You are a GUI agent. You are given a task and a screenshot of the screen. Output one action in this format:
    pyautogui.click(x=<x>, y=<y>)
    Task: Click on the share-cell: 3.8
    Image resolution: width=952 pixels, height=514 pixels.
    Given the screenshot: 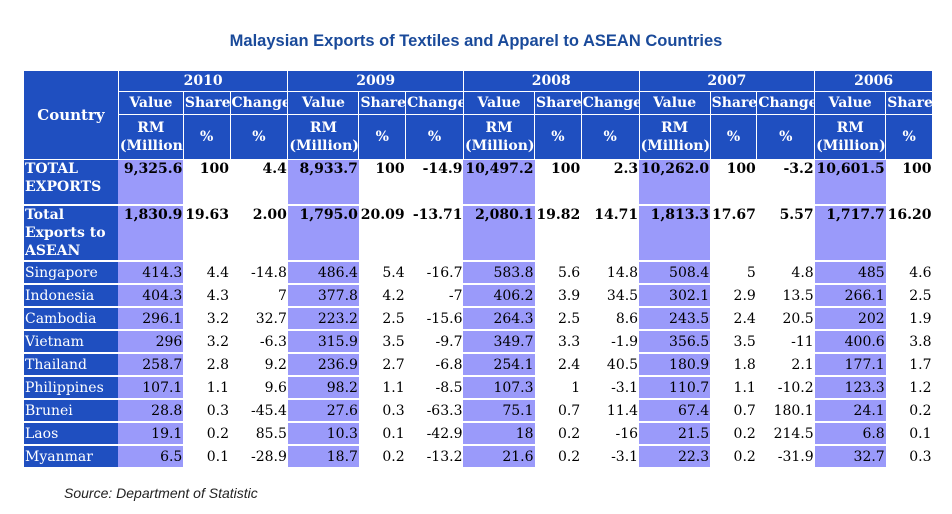 What is the action you would take?
    pyautogui.click(x=909, y=342)
    